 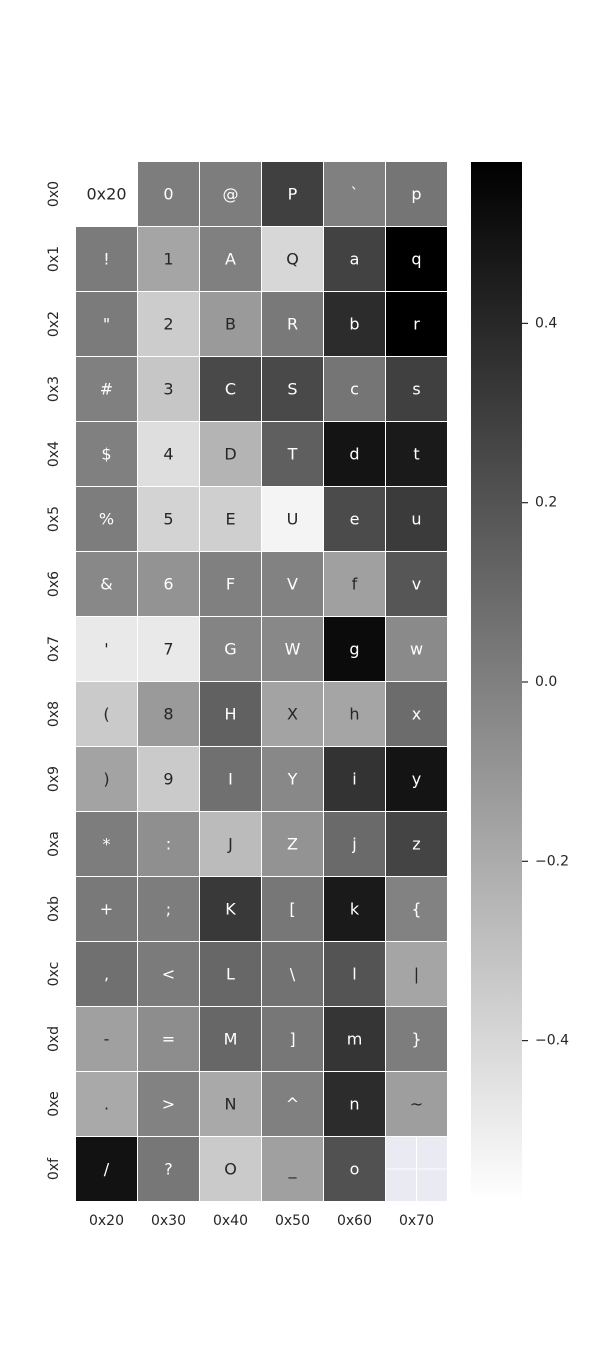 I want to click on cell-label: R, so click(x=292, y=324).